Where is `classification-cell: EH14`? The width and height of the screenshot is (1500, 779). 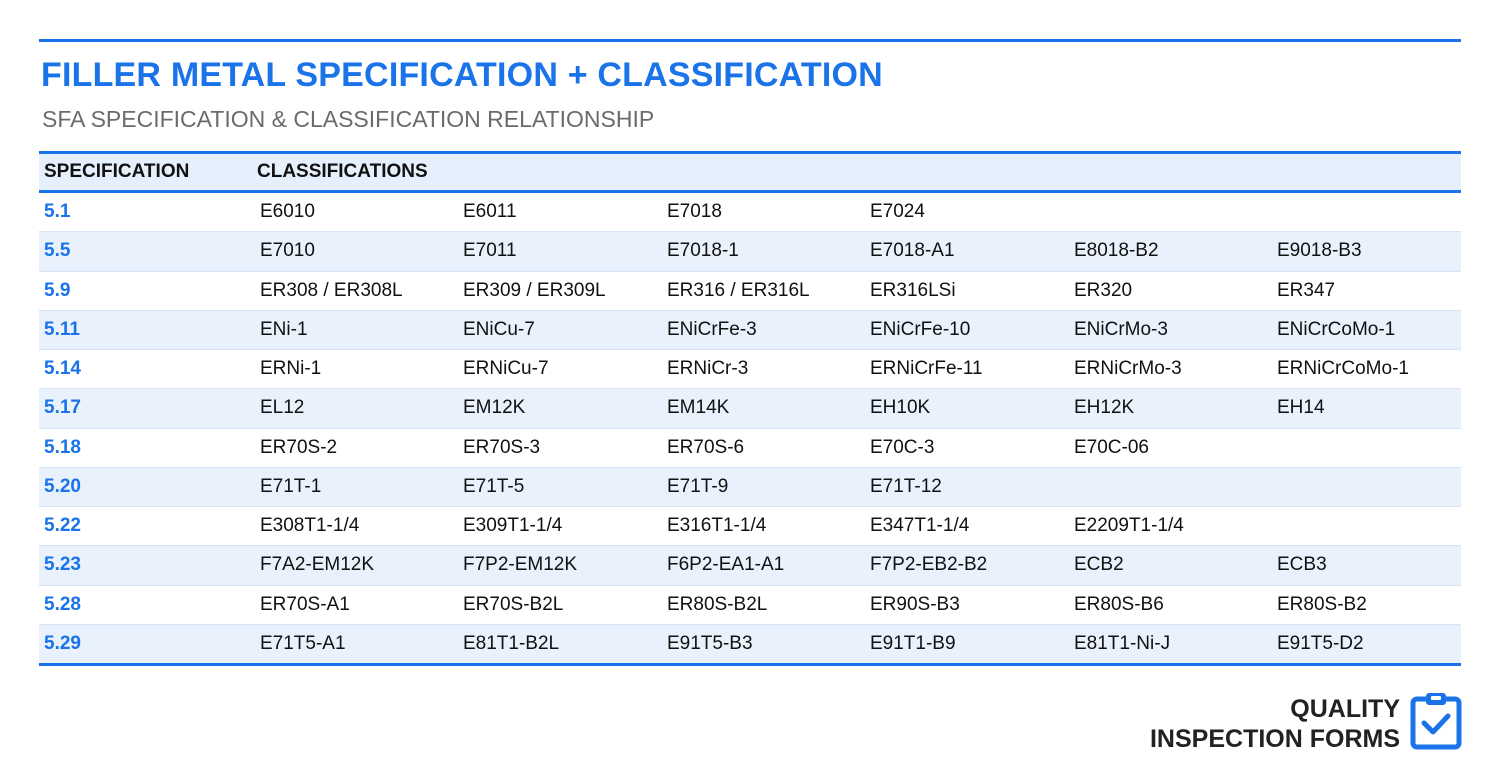
classification-cell: EH14 is located at coordinates (1301, 408).